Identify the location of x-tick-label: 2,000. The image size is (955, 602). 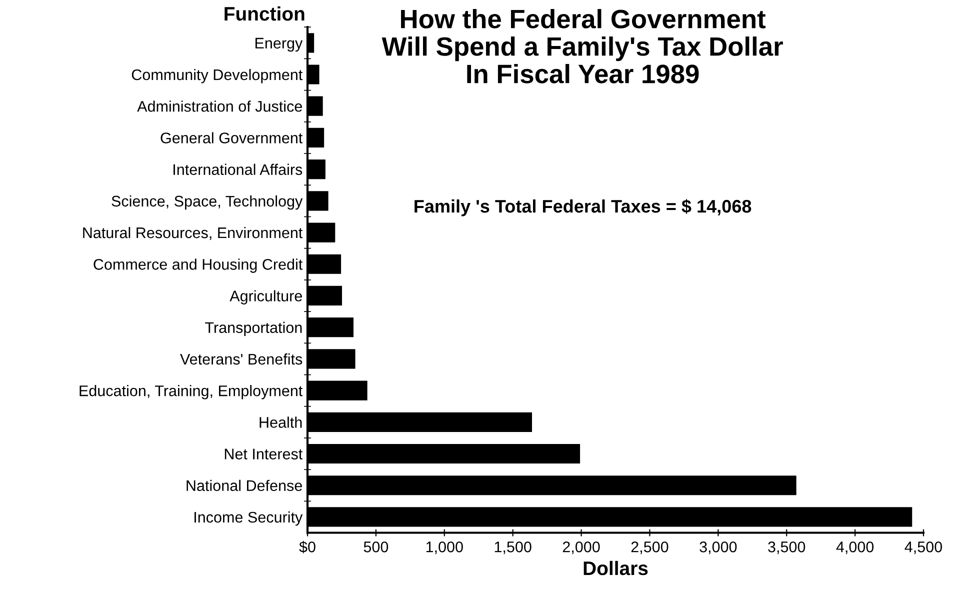
(581, 548).